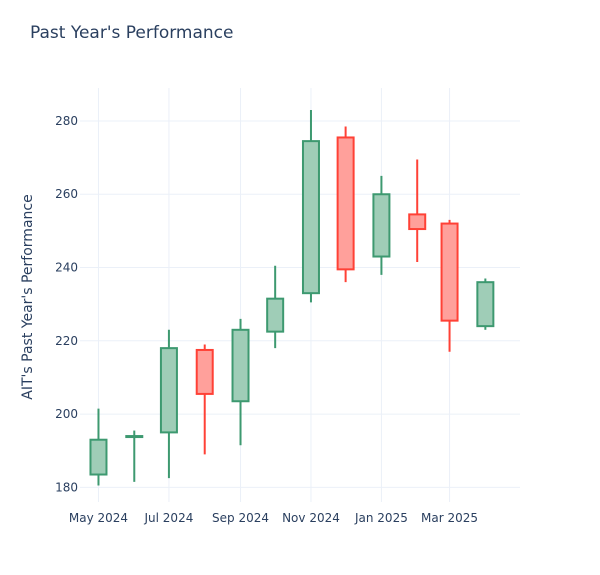 The image size is (600, 575). What do you see at coordinates (449, 518) in the screenshot?
I see `x-tick-label: Mar 2025` at bounding box center [449, 518].